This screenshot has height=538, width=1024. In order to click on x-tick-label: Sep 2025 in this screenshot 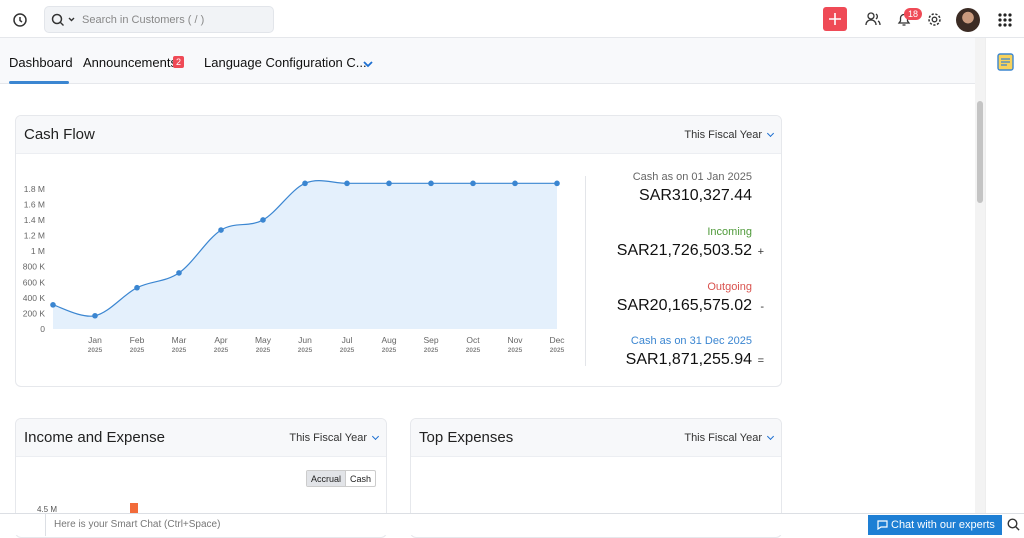, I will do `click(430, 344)`.